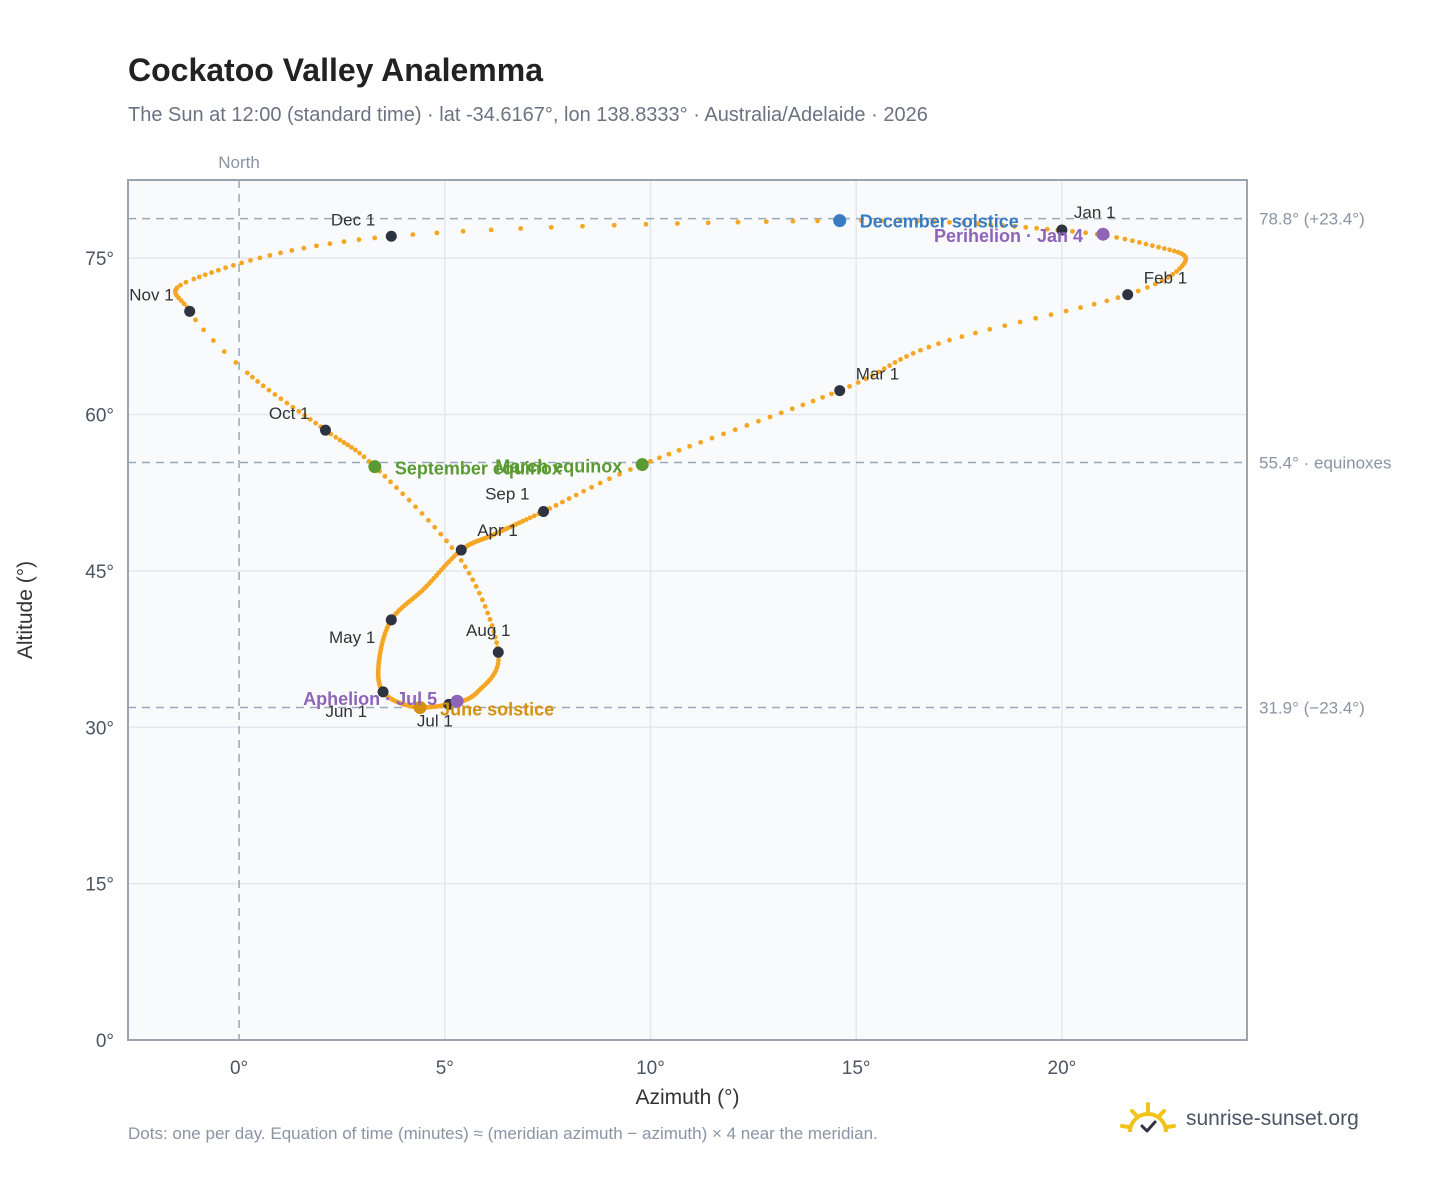  What do you see at coordinates (1165, 278) in the screenshot?
I see `month-marker-label: Feb 1` at bounding box center [1165, 278].